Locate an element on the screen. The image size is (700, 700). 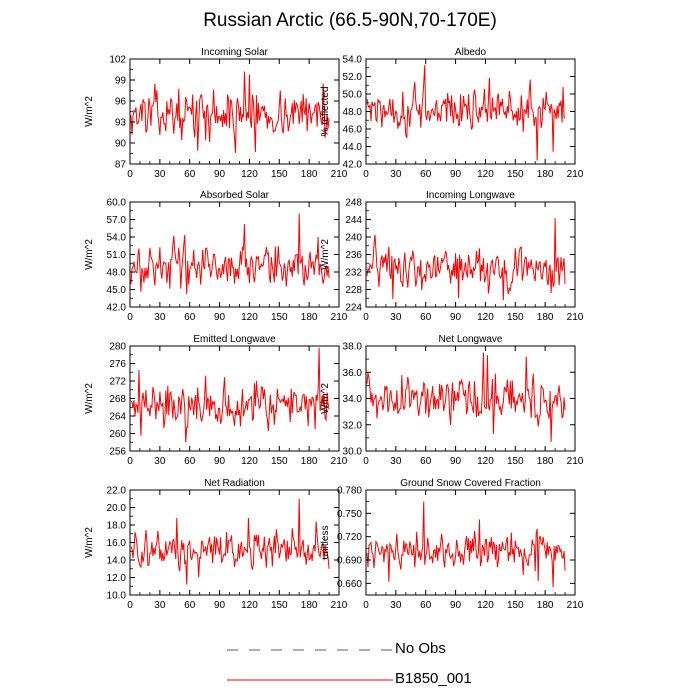
y-tick-label-incoming-solar: 99 is located at coordinates (121, 81).